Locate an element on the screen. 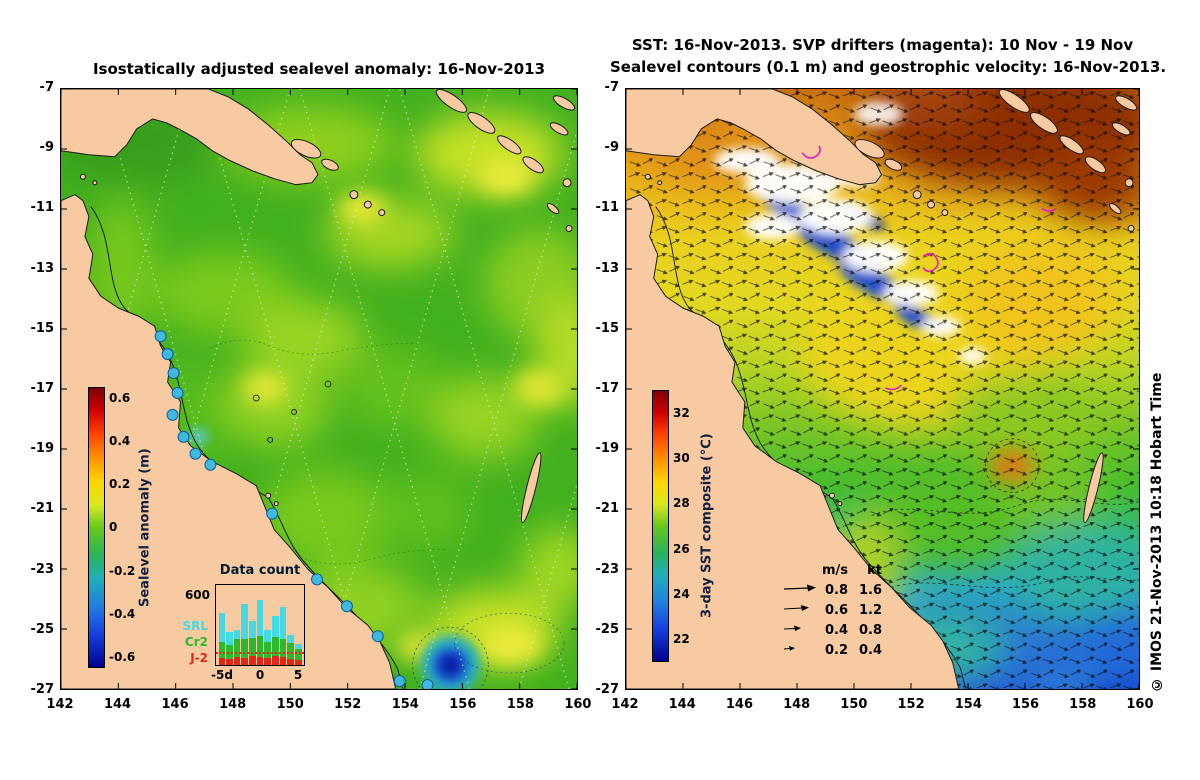 Image resolution: width=1200 pixels, height=780 pixels. left-x-axis-labels: 142 144 146 148 150 152 154 156 158 160 is located at coordinates (319, 704).